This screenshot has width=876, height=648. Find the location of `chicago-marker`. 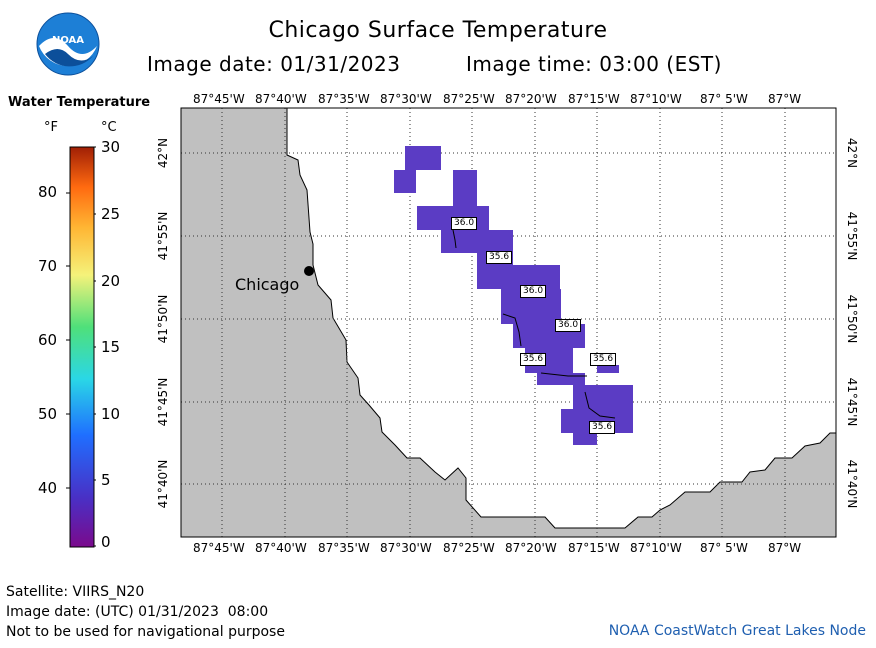

chicago-marker is located at coordinates (309, 271).